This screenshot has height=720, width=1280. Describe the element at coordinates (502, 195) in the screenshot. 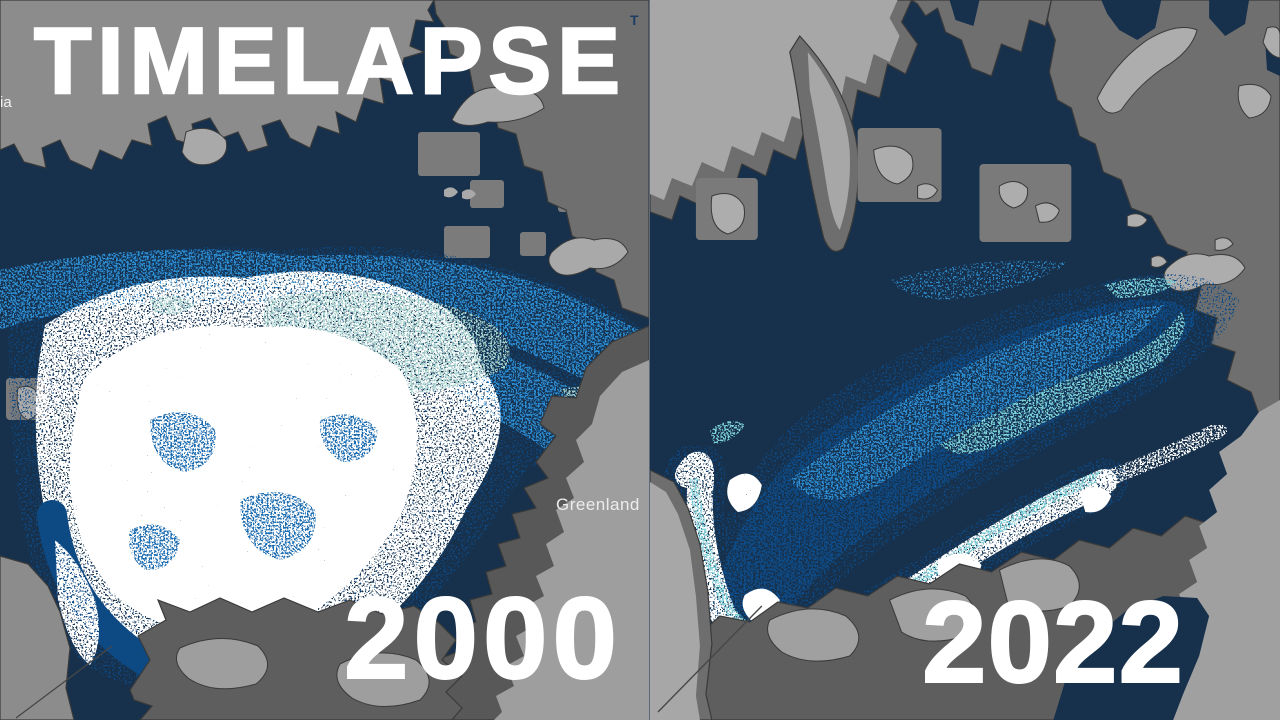

I see `map-grid-patches` at that location.